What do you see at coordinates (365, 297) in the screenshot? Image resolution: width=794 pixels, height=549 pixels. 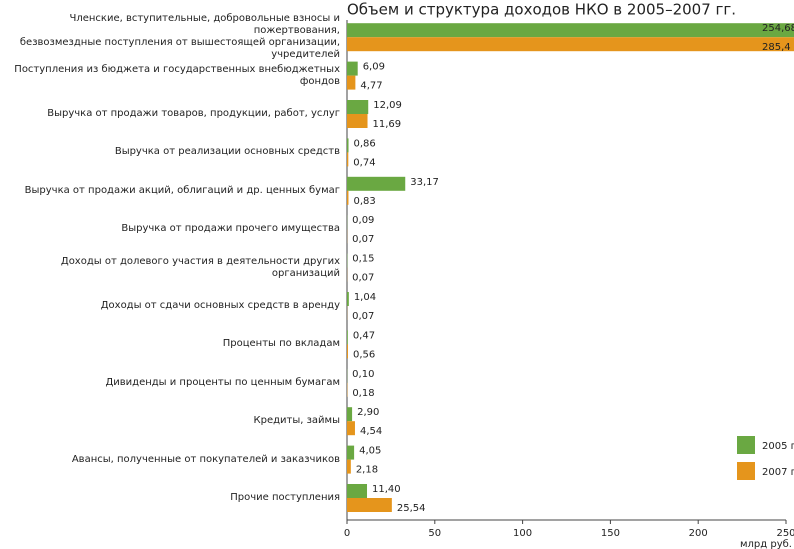 I see `value-label: 1,04` at bounding box center [365, 297].